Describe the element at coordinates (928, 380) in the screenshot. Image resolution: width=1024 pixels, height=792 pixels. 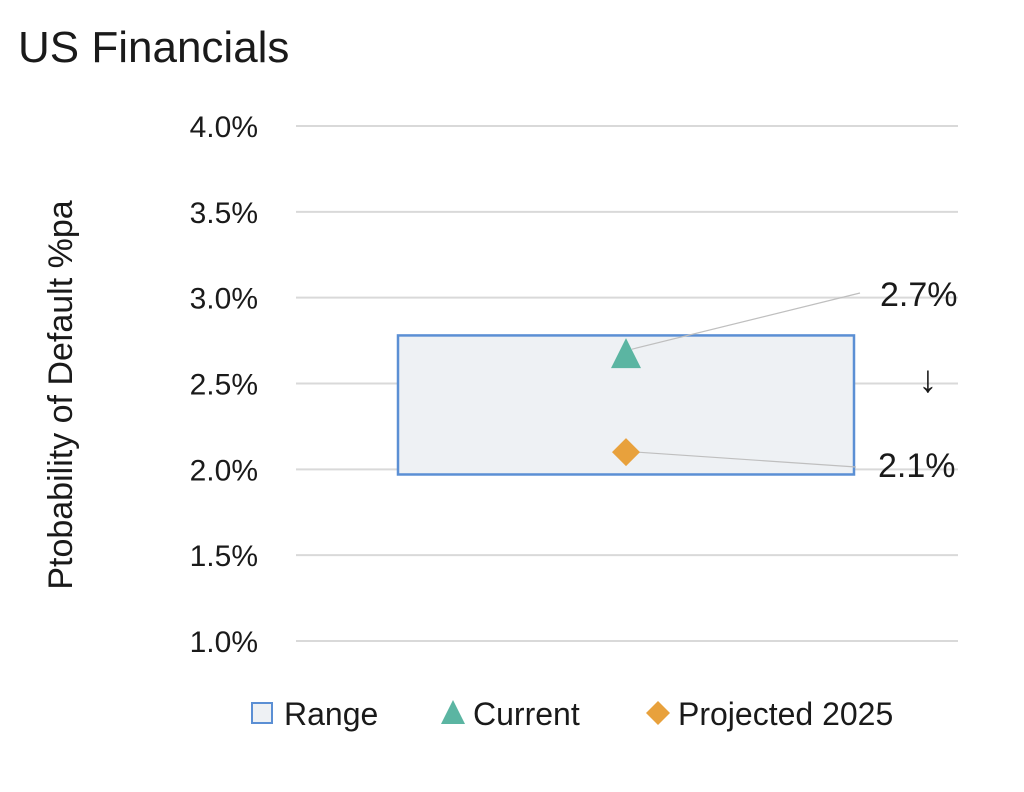
I see `down-arrow-icon: ↓` at that location.